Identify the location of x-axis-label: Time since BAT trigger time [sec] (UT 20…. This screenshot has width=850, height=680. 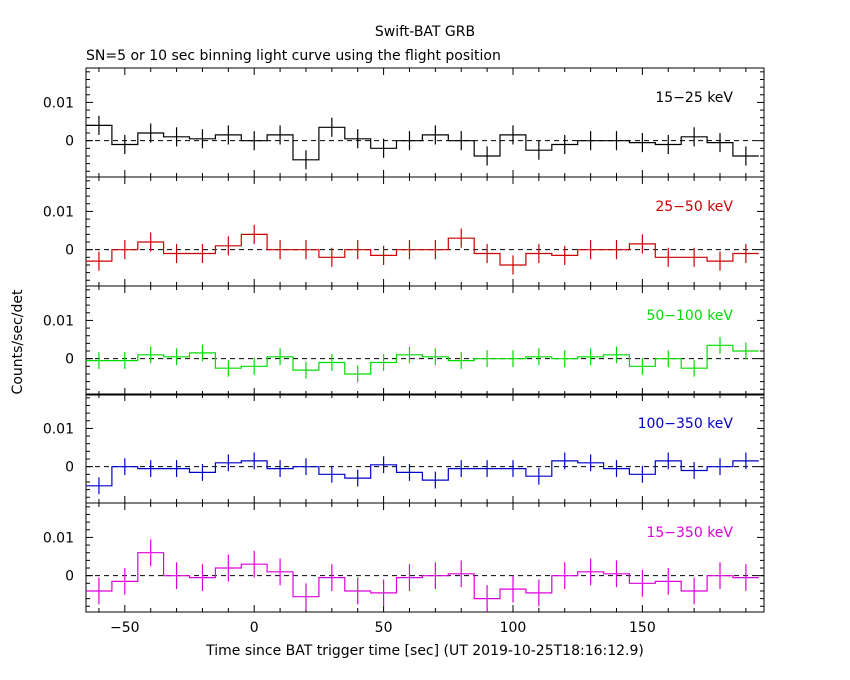
(424, 651).